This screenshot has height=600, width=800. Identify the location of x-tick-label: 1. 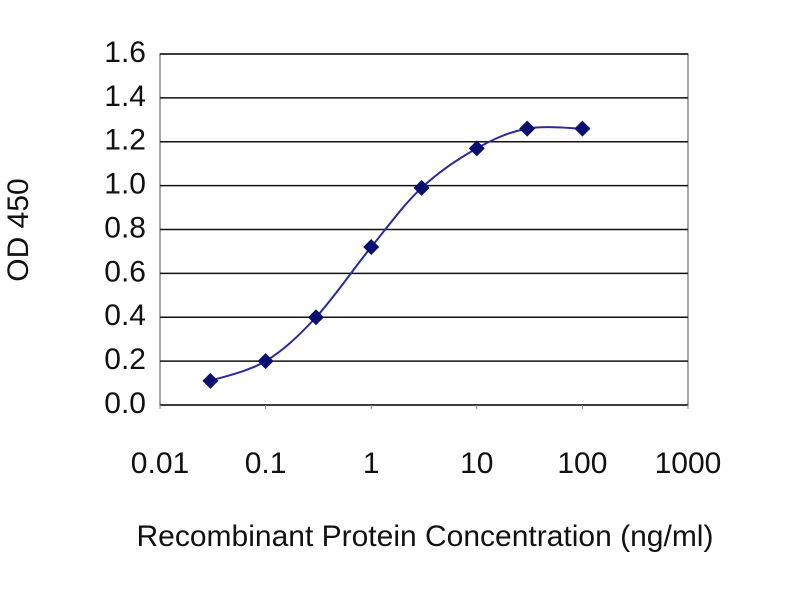
(371, 463).